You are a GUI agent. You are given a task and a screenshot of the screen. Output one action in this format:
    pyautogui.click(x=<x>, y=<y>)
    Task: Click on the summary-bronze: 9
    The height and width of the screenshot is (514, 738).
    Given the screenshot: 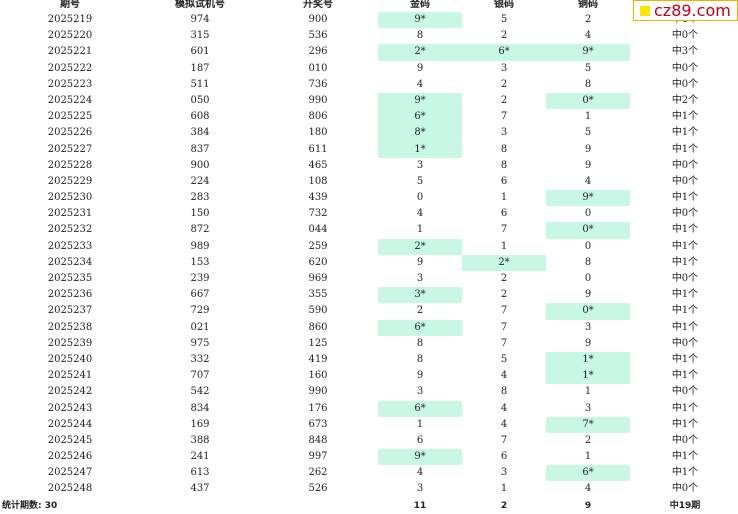 What is the action you would take?
    pyautogui.click(x=588, y=505)
    